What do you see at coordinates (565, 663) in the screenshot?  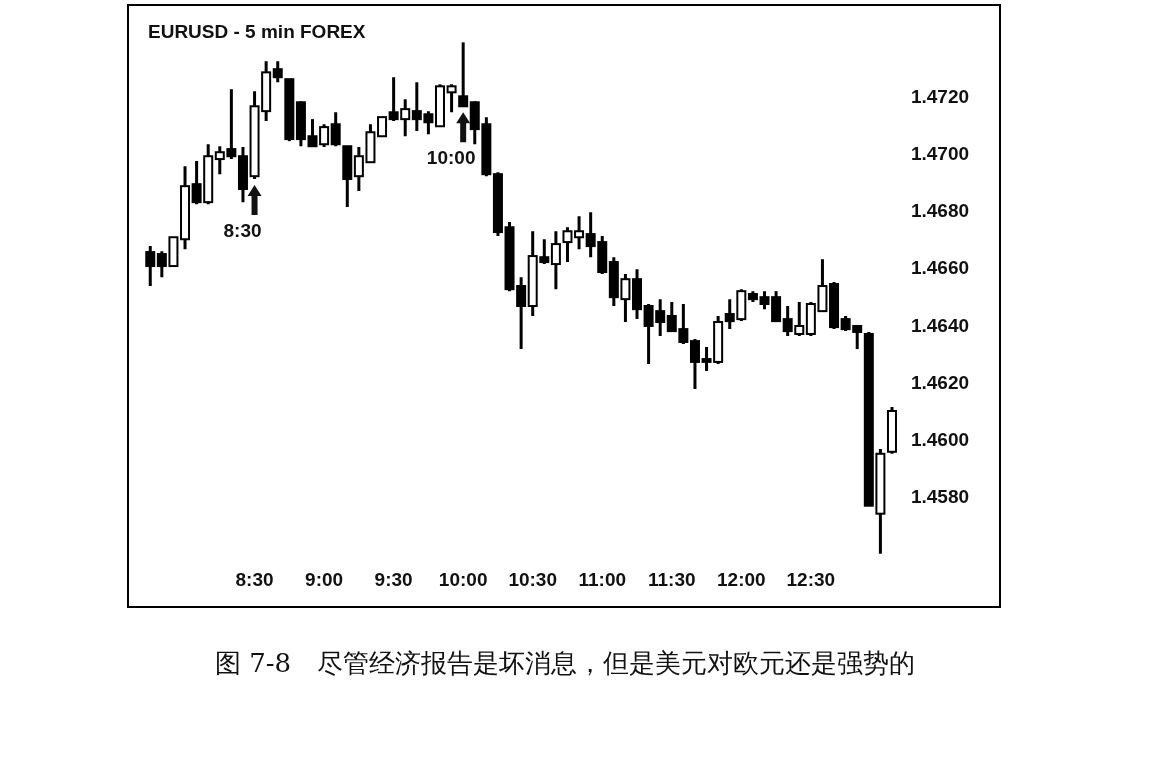 I see `caption: 图 7-8 尽管经济报告是坏消息，但是美元对欧元还是强势的` at bounding box center [565, 663].